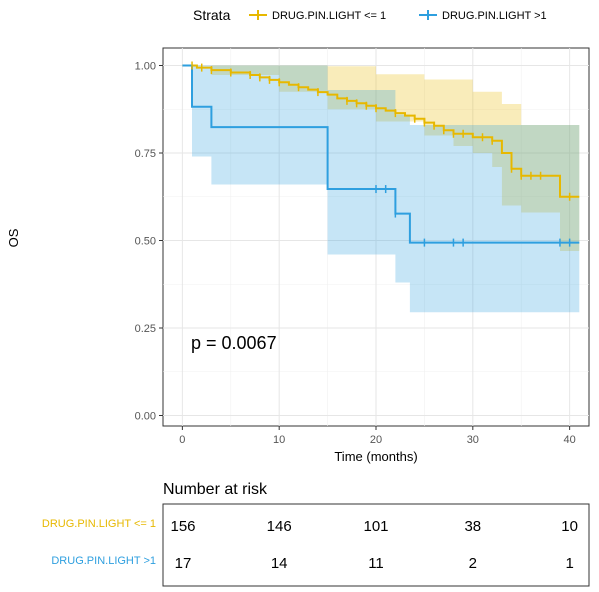 The image size is (599, 592). I want to click on p-value-annotation: p = 0.0067, so click(234, 343).